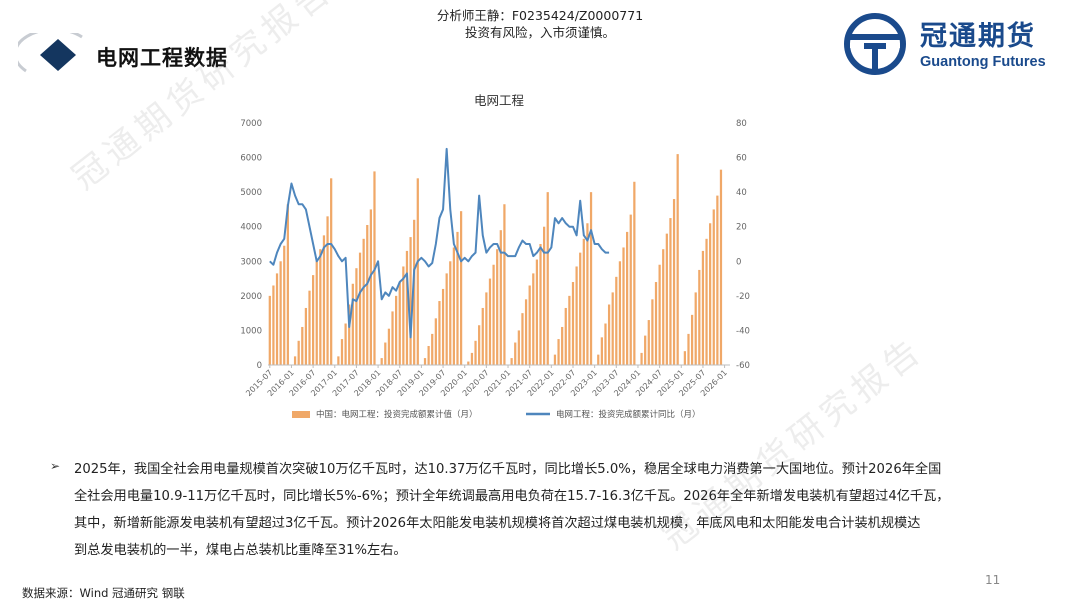 The height and width of the screenshot is (608, 1080). I want to click on y-left-tick-label: 7000, so click(251, 124).